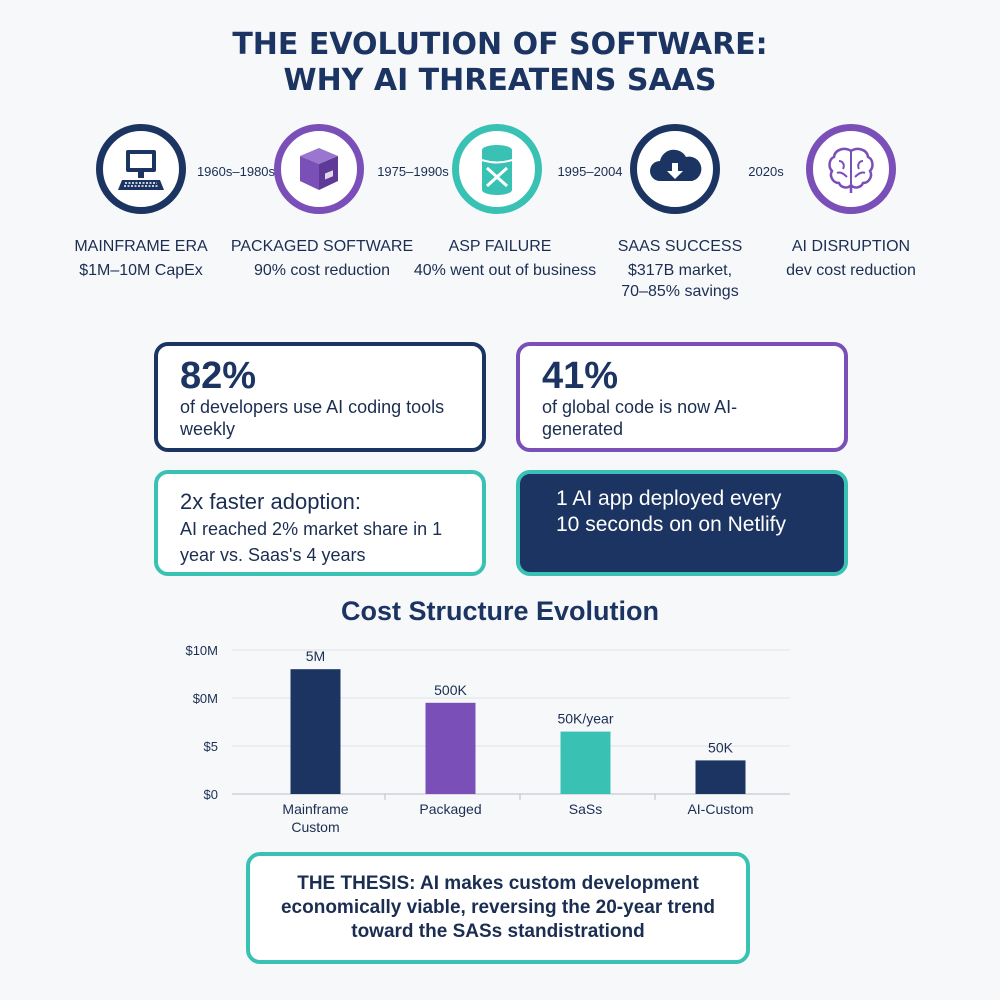 Image resolution: width=1000 pixels, height=1000 pixels. I want to click on era-ai-circle, so click(851, 169).